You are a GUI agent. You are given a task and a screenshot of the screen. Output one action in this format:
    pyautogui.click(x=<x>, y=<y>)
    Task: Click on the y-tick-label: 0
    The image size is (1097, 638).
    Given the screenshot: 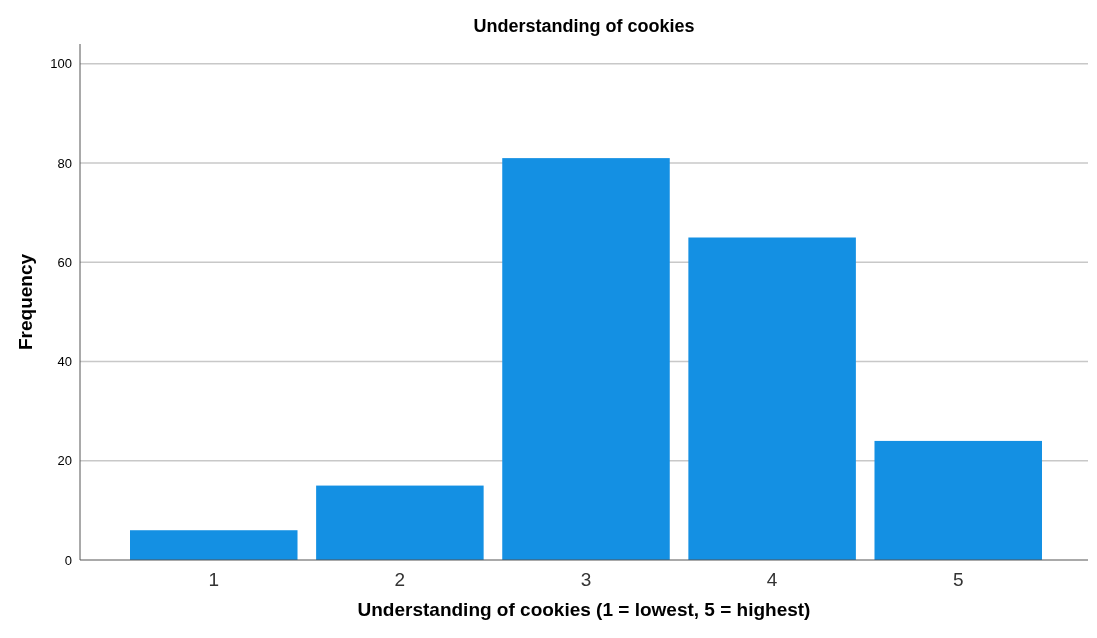 What is the action you would take?
    pyautogui.click(x=68, y=560)
    